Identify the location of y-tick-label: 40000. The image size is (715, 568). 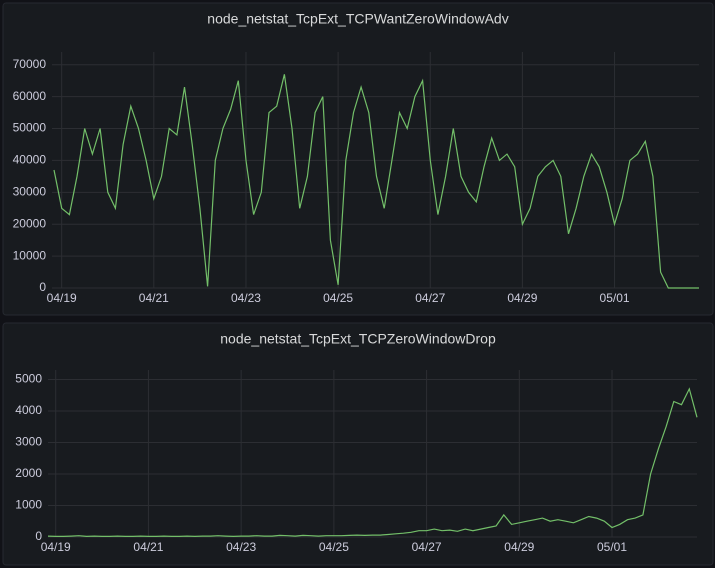
(30, 160).